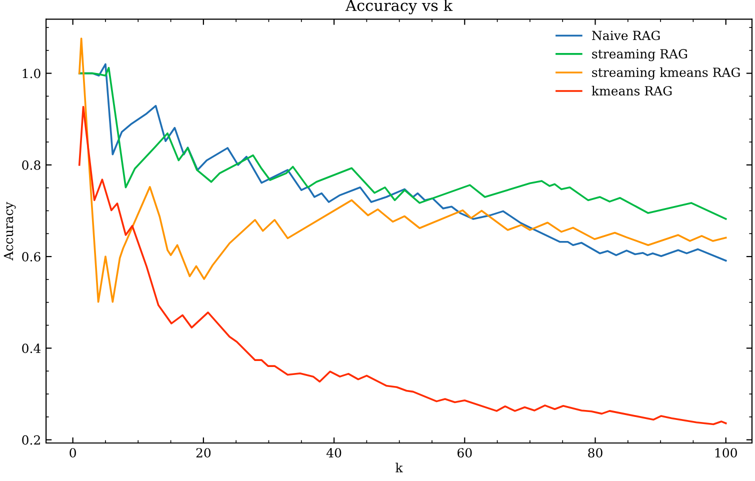  What do you see at coordinates (666, 73) in the screenshot?
I see `legend-label: streaming kmeans RAG` at bounding box center [666, 73].